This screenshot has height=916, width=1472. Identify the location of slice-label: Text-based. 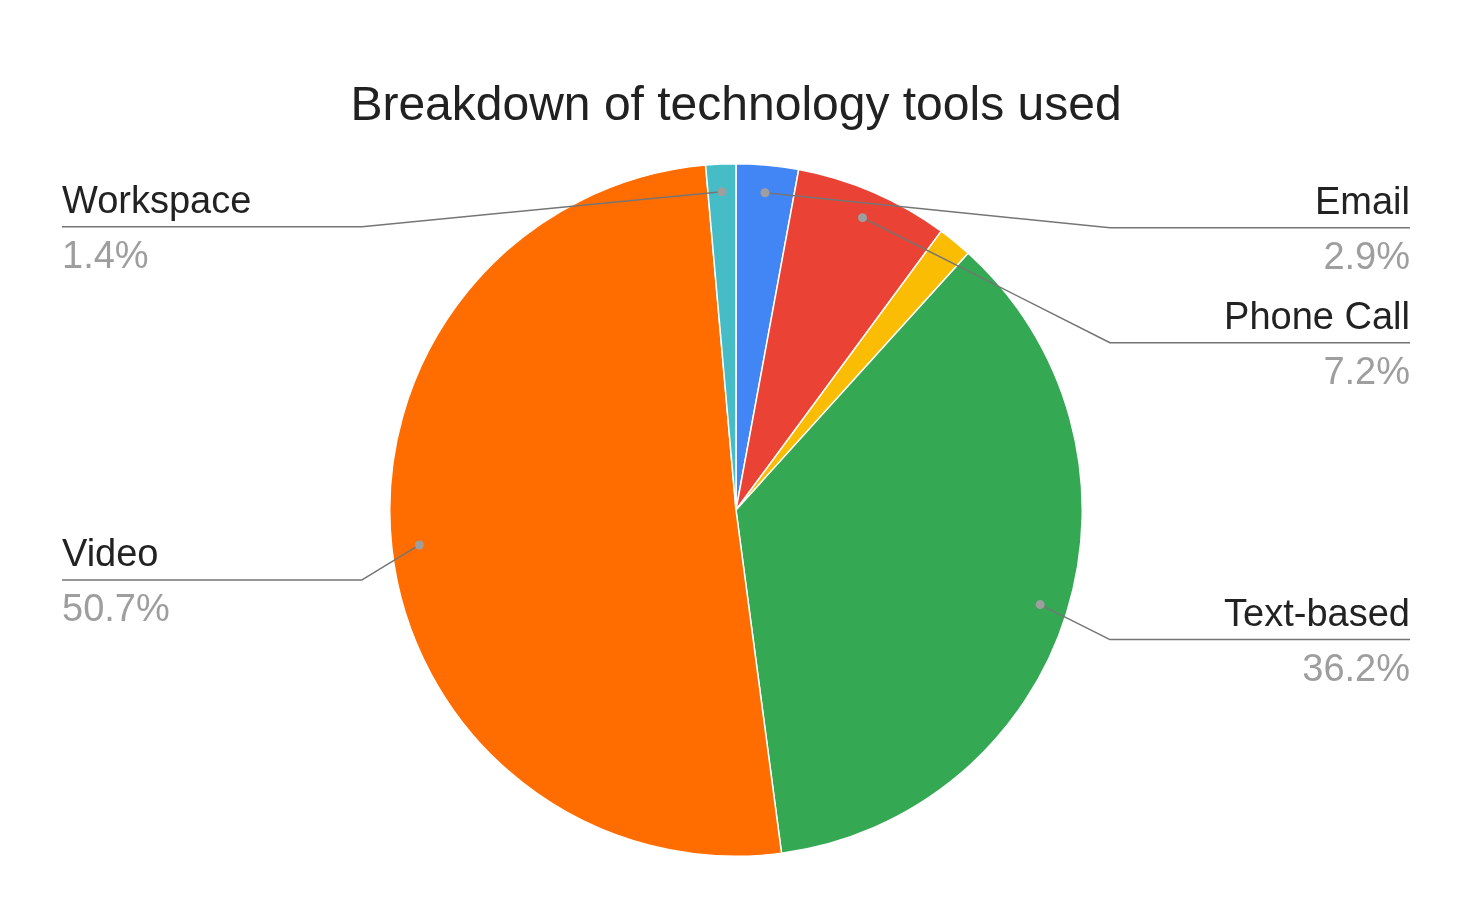
(1317, 612).